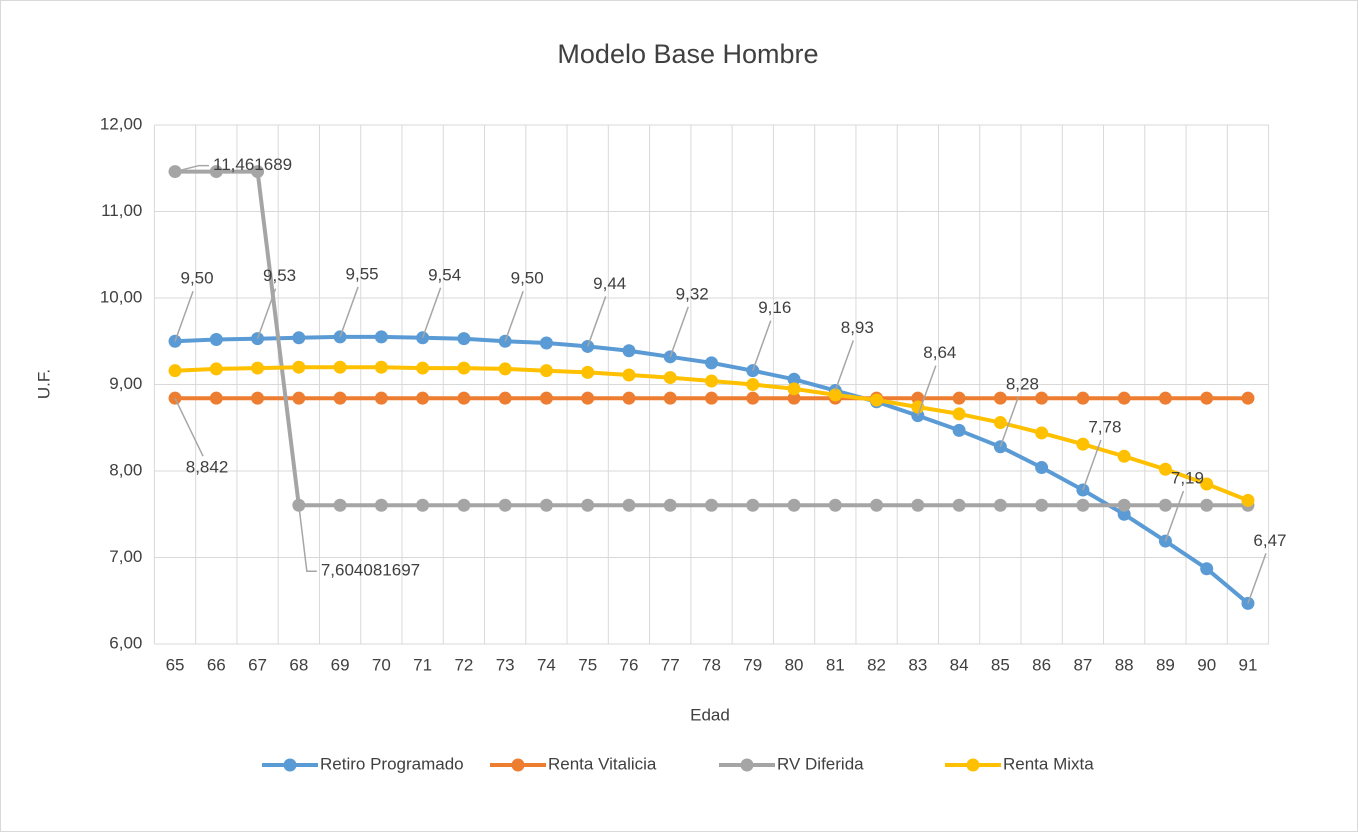  I want to click on x-tick-label: 86, so click(1041, 664).